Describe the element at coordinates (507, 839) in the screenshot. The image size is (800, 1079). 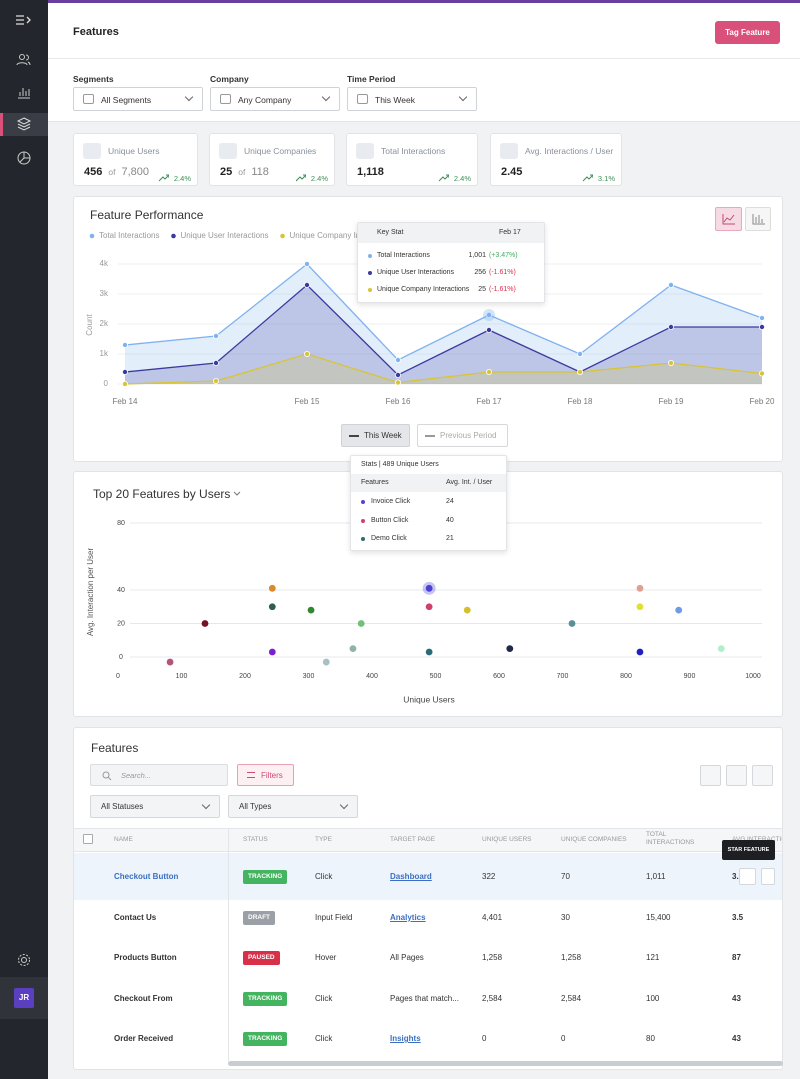
I see `column-header: UNIQUE USERS` at that location.